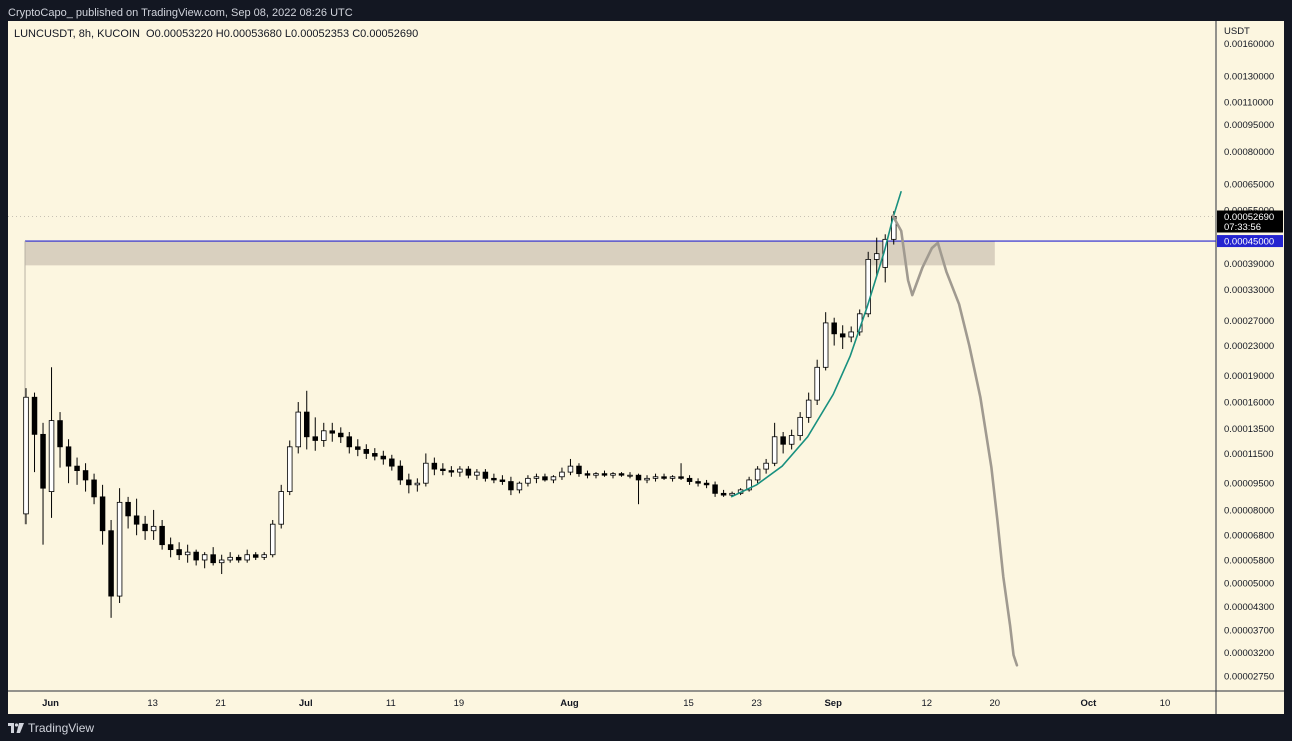  I want to click on last-price-tag-value: 0.00052690, so click(1249, 217).